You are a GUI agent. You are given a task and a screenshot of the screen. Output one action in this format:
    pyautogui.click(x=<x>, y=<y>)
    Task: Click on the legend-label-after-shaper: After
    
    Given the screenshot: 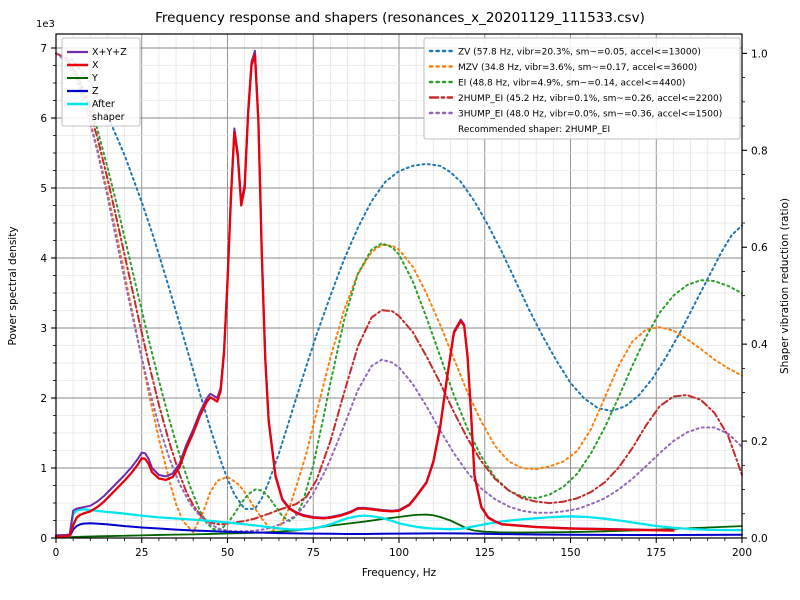 What is the action you would take?
    pyautogui.click(x=103, y=104)
    